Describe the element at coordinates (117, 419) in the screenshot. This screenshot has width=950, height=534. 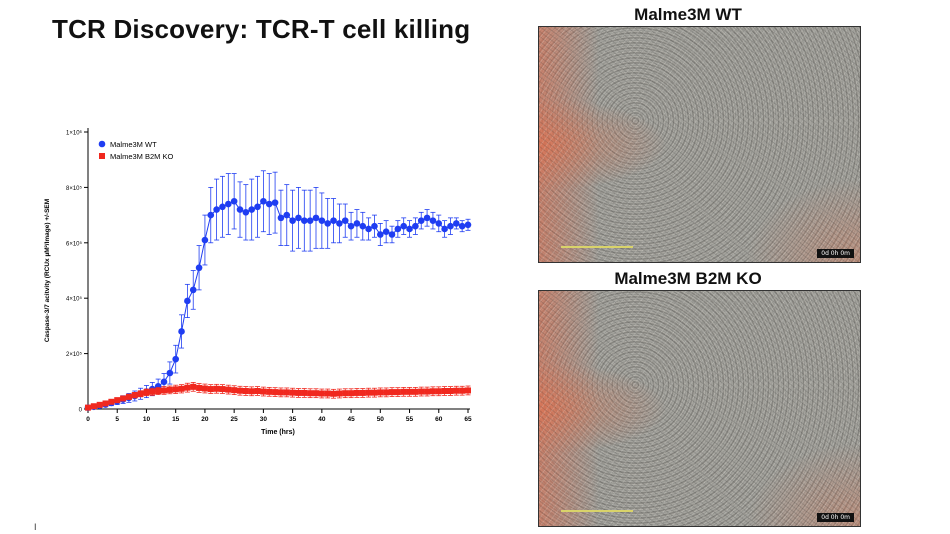
I see `x-tick-label: 5` at that location.